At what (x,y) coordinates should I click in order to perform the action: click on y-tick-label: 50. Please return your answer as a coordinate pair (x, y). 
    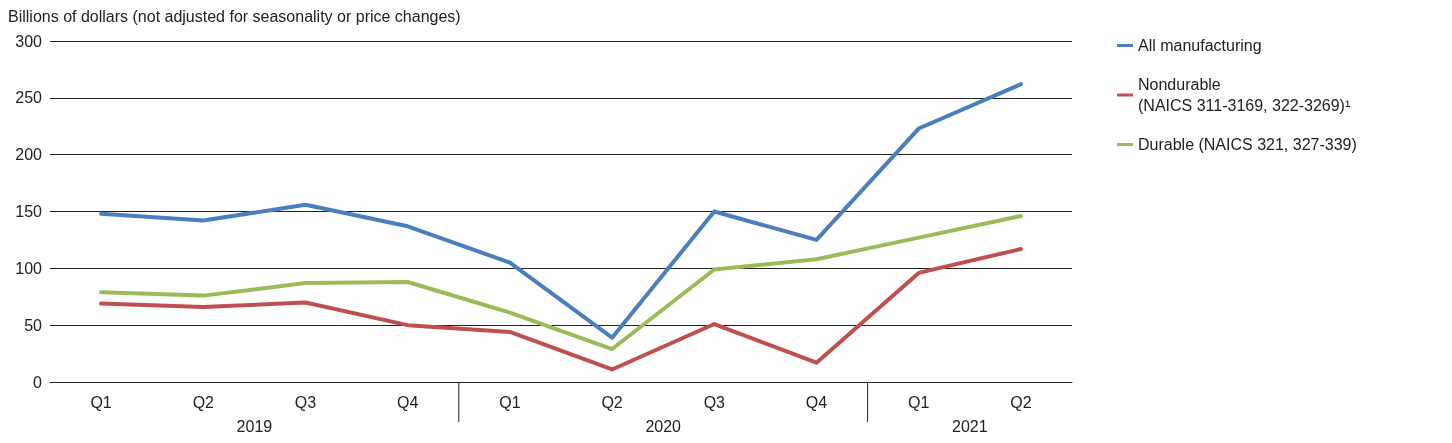
    Looking at the image, I should click on (33, 325).